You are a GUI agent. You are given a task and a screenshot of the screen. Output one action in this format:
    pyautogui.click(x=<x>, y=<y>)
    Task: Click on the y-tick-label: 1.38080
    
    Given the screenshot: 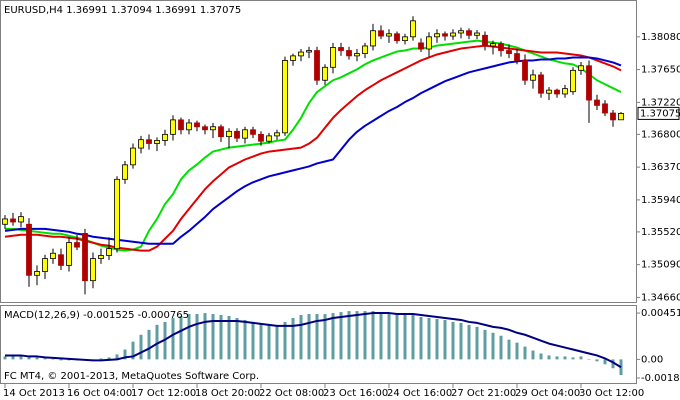 What is the action you would take?
    pyautogui.click(x=660, y=37)
    